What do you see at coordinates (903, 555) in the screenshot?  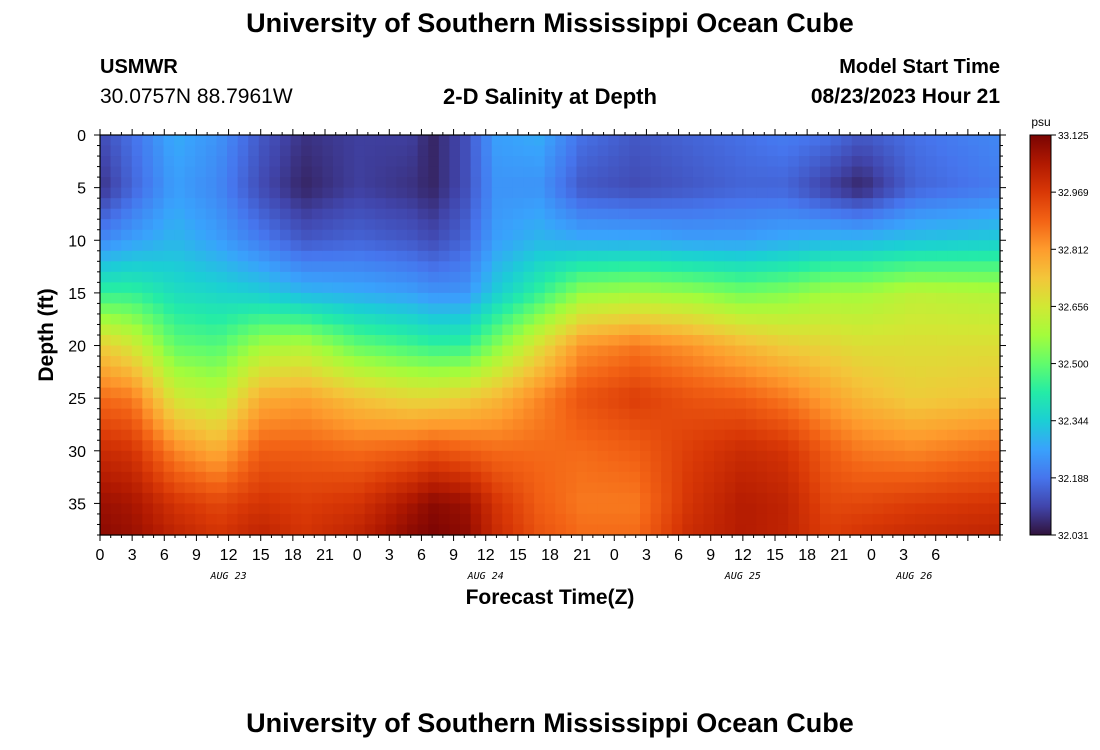 I see `x-tick-label: 3` at bounding box center [903, 555].